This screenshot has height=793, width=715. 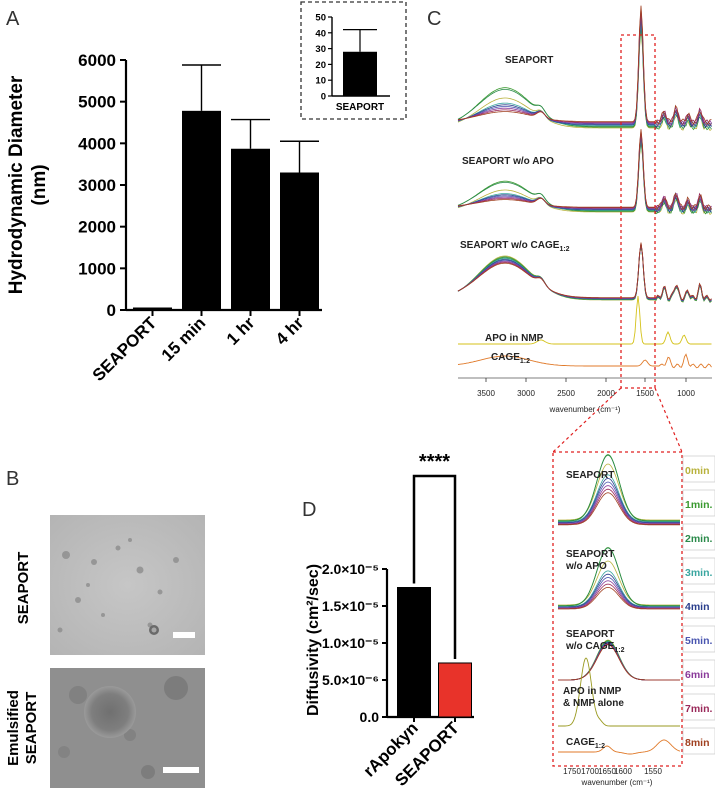 I want to click on spectrum-apo-nmp, so click(x=585, y=320).